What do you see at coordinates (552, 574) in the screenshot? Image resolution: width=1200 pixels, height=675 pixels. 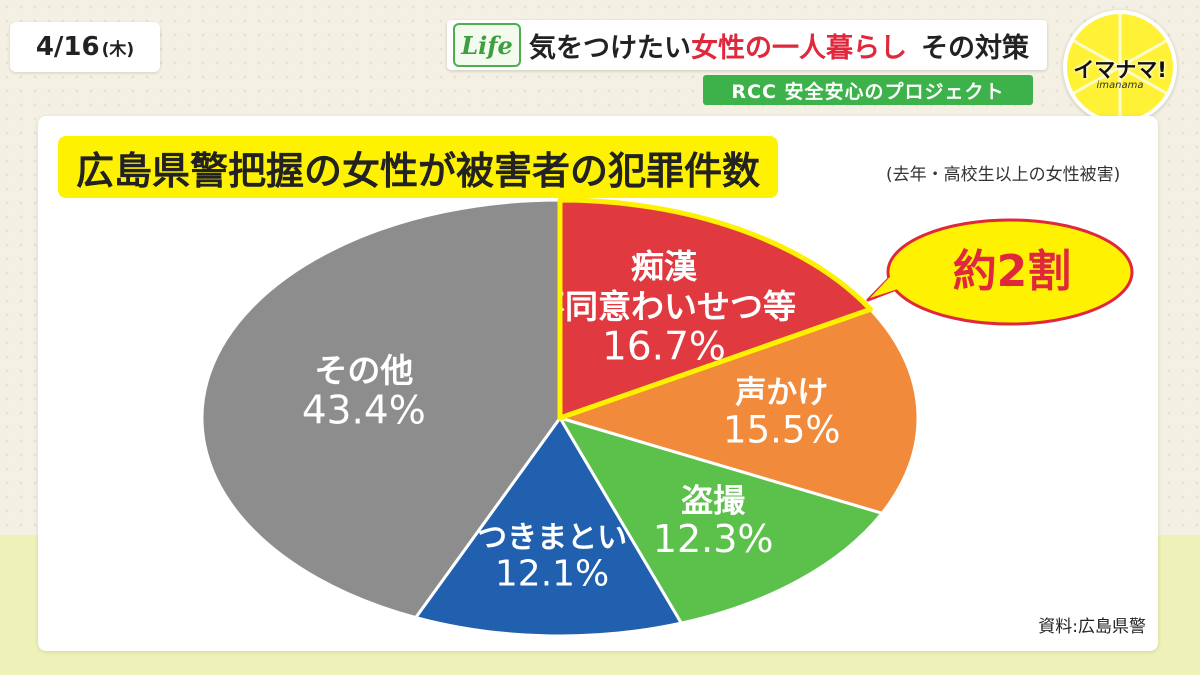 I see `slice-value-label-3: 12.1%` at bounding box center [552, 574].